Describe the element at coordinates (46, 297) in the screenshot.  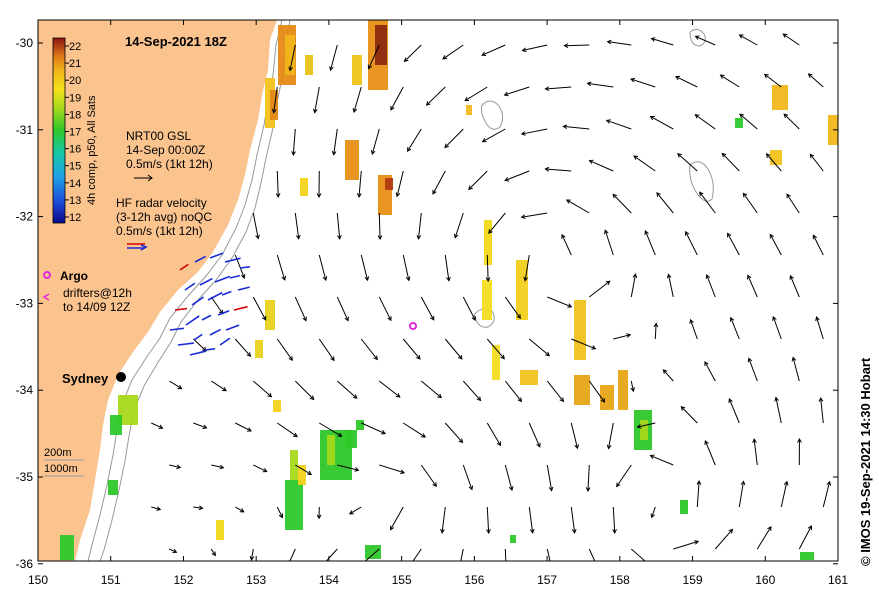
I see `drifter-marker-icon` at that location.